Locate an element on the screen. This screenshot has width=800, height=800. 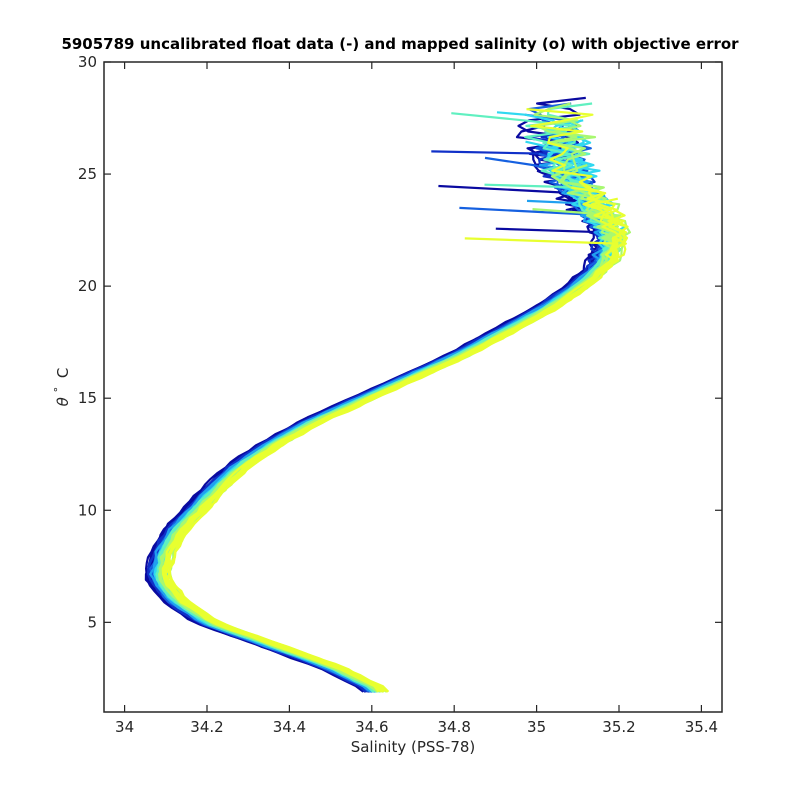
y-axis-label-symbol: θ is located at coordinates (63, 401).